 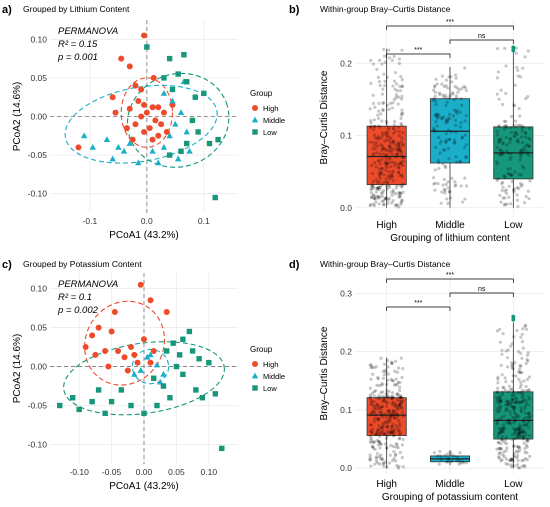 What do you see at coordinates (274, 376) in the screenshot?
I see `legend-label-middle: Middle` at bounding box center [274, 376].